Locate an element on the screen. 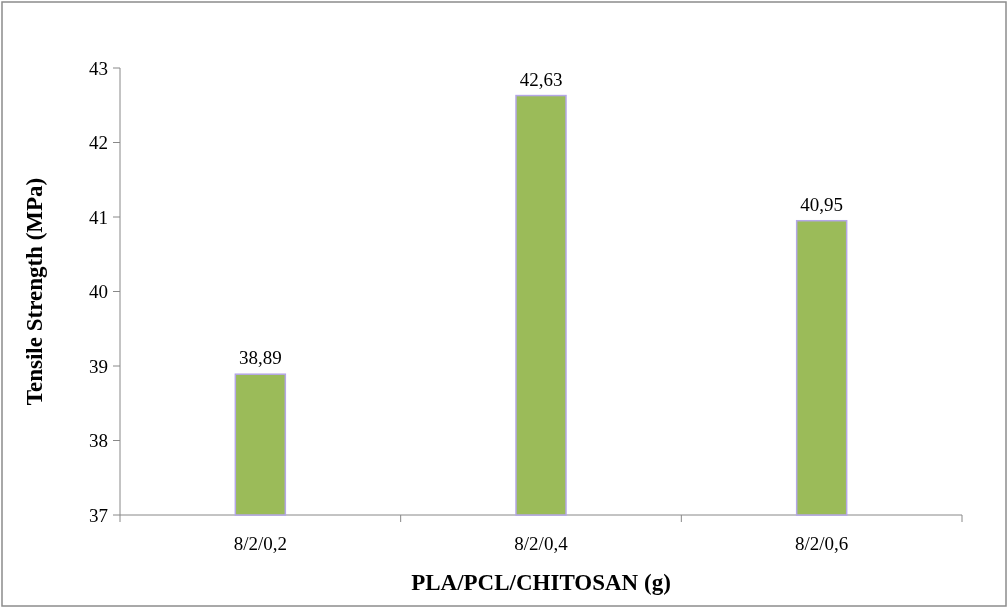 This screenshot has height=608, width=1008. y-axis-title: Tensile Strength (MPa) is located at coordinates (34, 291).